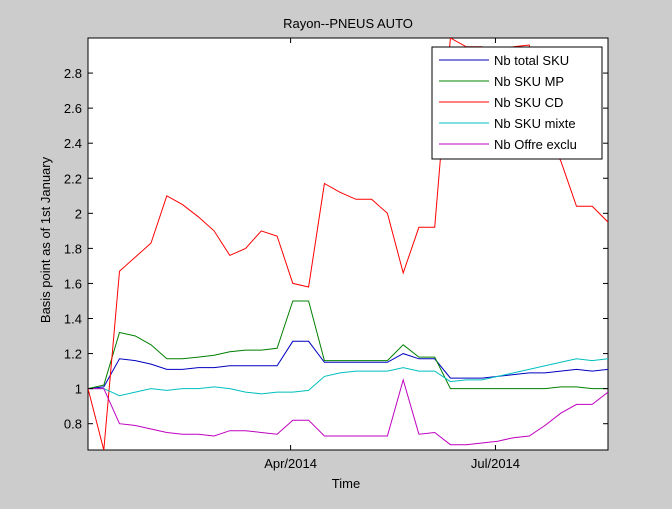  What do you see at coordinates (528, 102) in the screenshot?
I see `legend-label: Nb SKU CD` at bounding box center [528, 102].